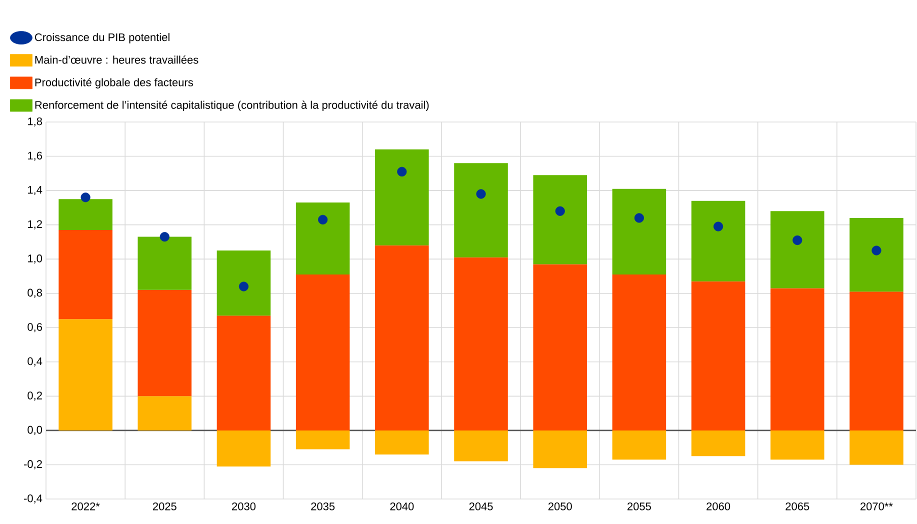 This screenshot has height=524, width=917. Describe the element at coordinates (323, 506) in the screenshot. I see `x-tick-label: 2035` at that location.